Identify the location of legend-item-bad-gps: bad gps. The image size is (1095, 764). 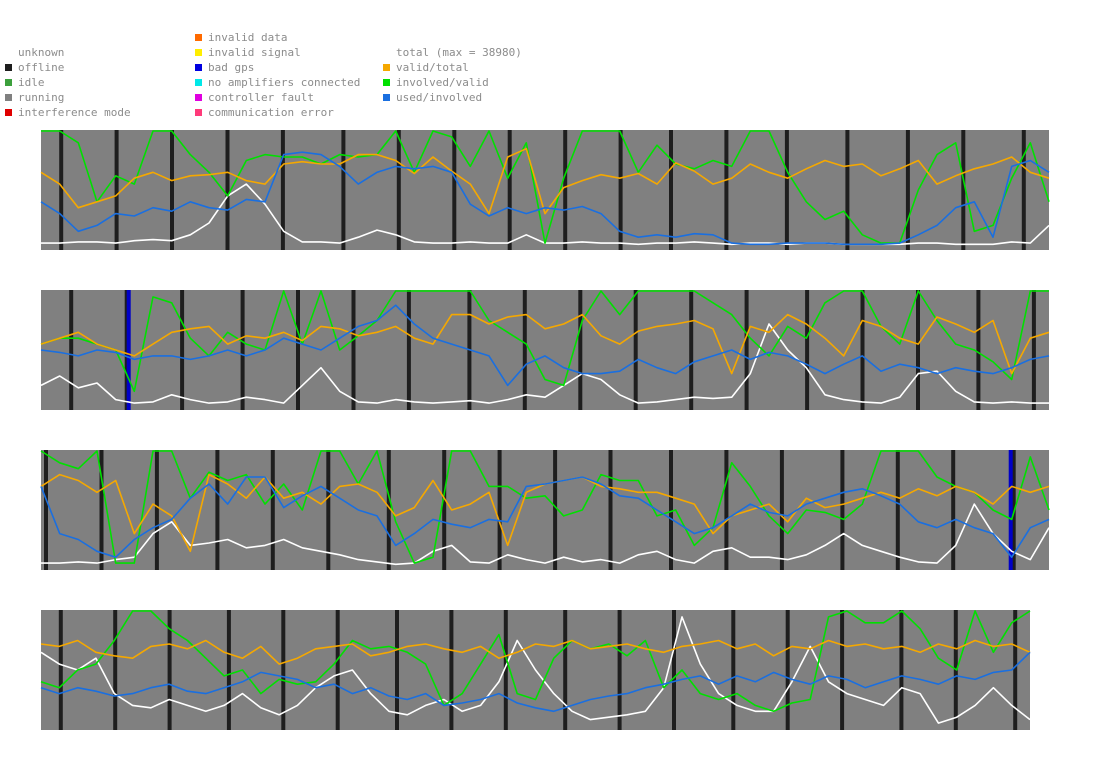
(277, 67).